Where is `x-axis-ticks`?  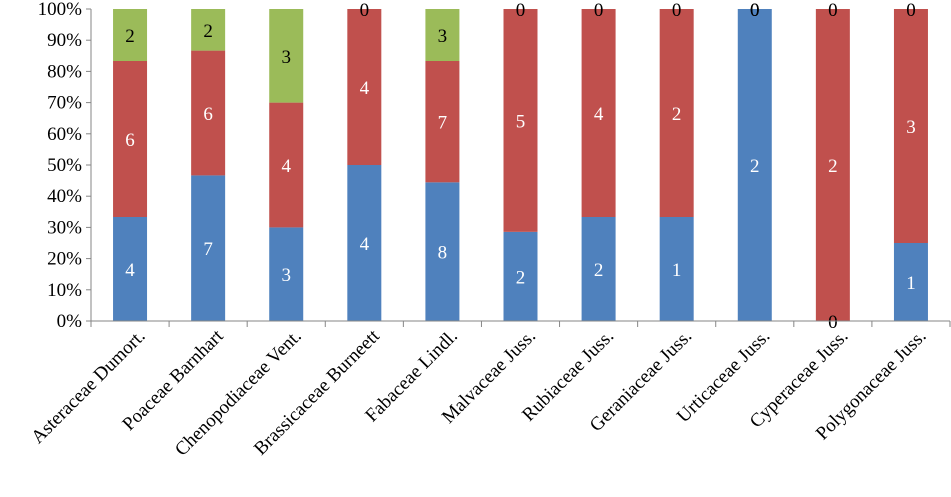 x-axis-ticks is located at coordinates (520, 324).